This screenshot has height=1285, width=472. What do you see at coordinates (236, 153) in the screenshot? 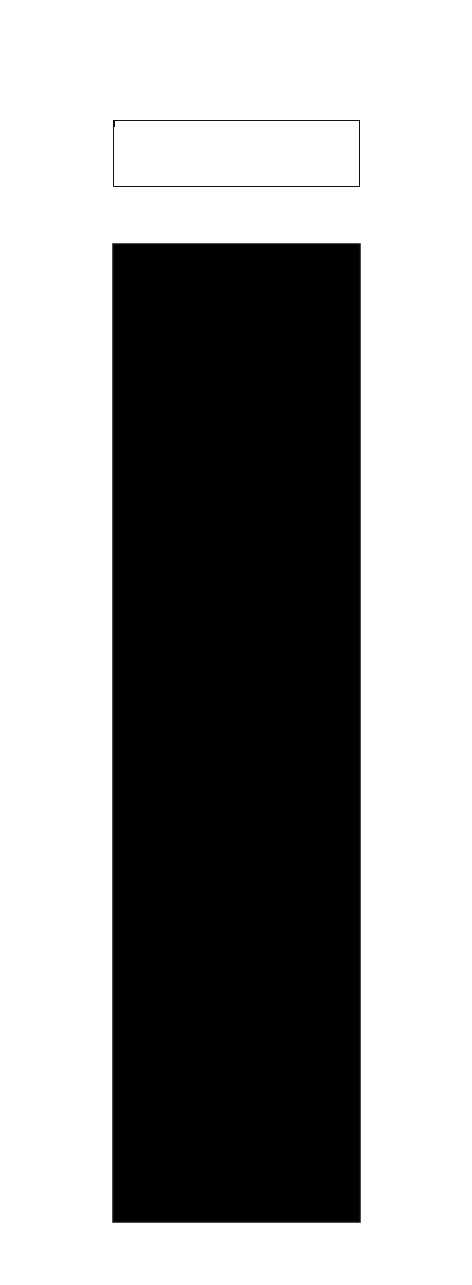
I see `colorbar` at bounding box center [236, 153].